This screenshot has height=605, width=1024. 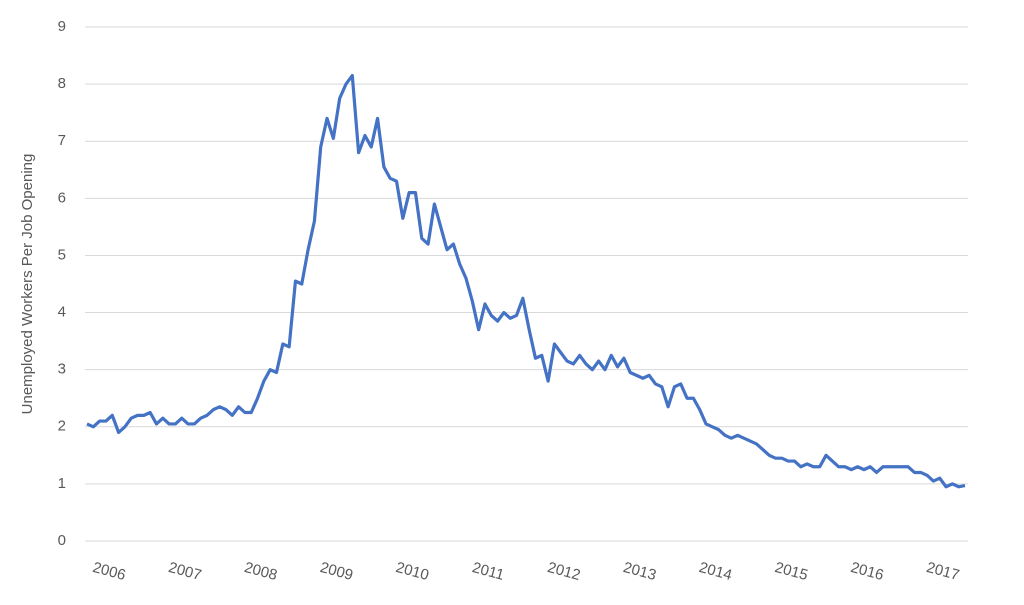 What do you see at coordinates (62, 483) in the screenshot?
I see `y-tick-label: 1` at bounding box center [62, 483].